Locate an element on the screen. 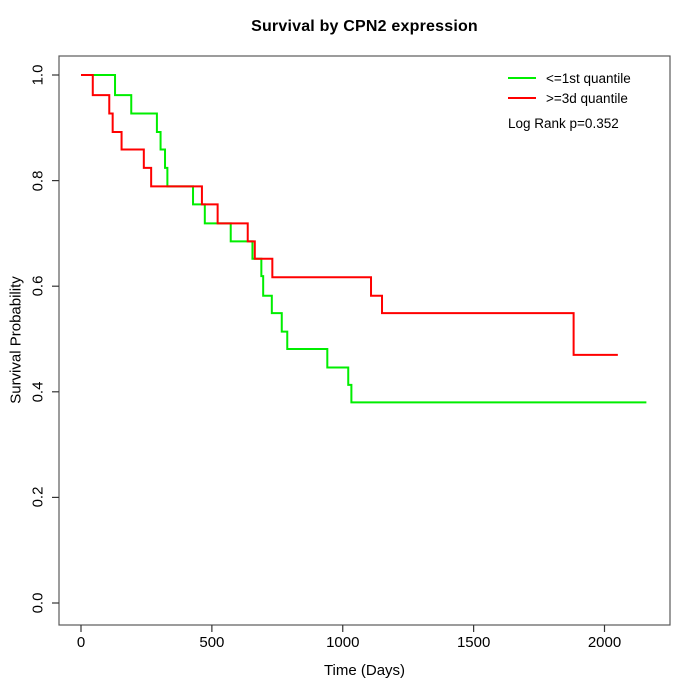 The width and height of the screenshot is (700, 700). legend-item-high: >=3d quantile is located at coordinates (569, 98).